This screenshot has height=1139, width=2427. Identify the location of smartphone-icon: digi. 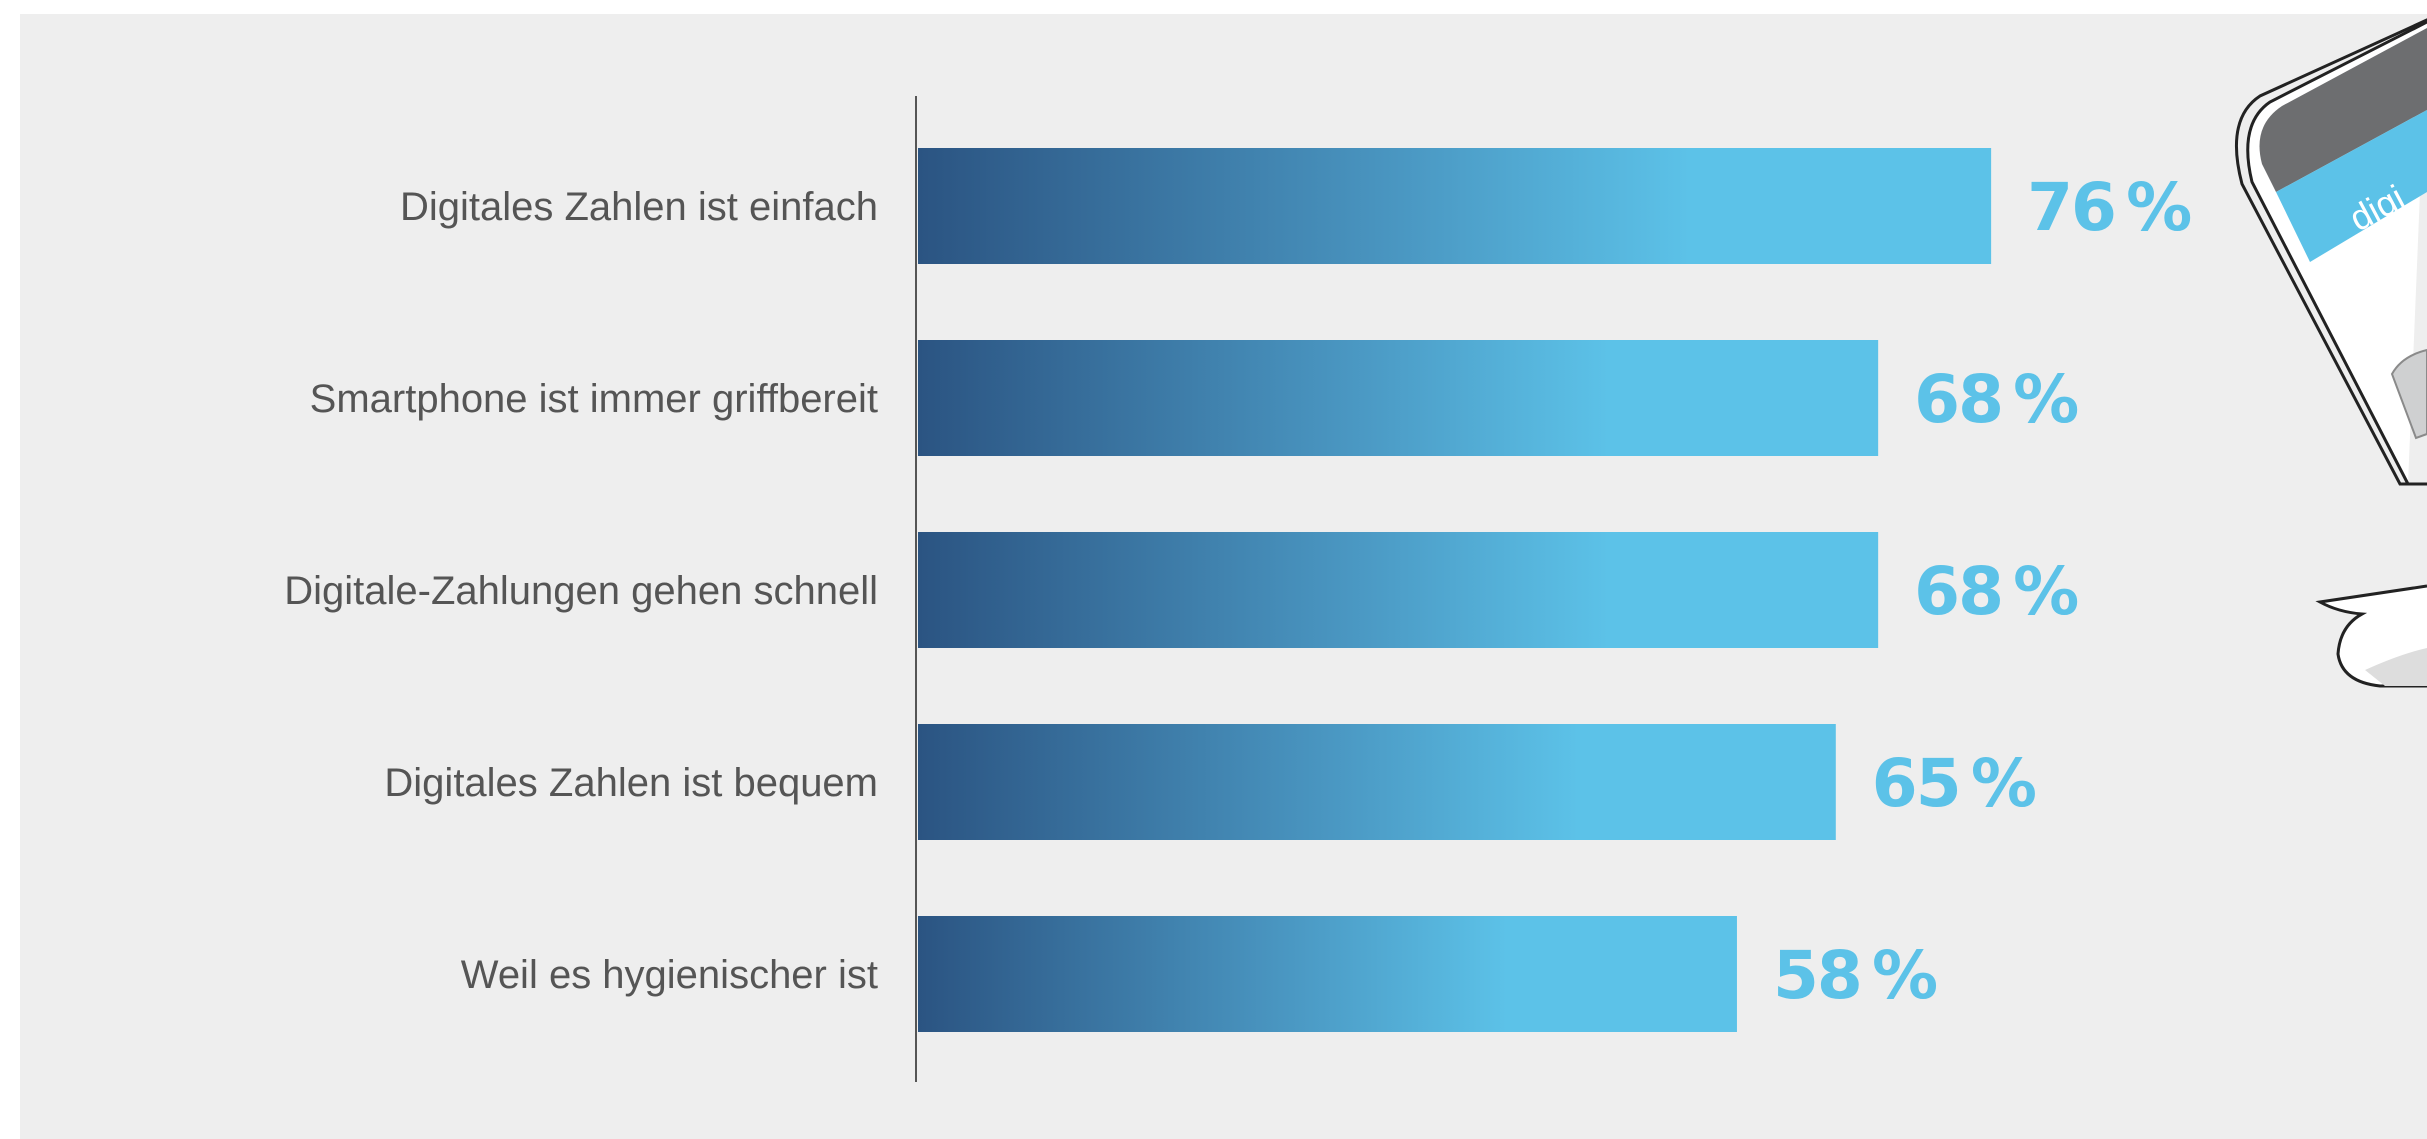
(2331, 353).